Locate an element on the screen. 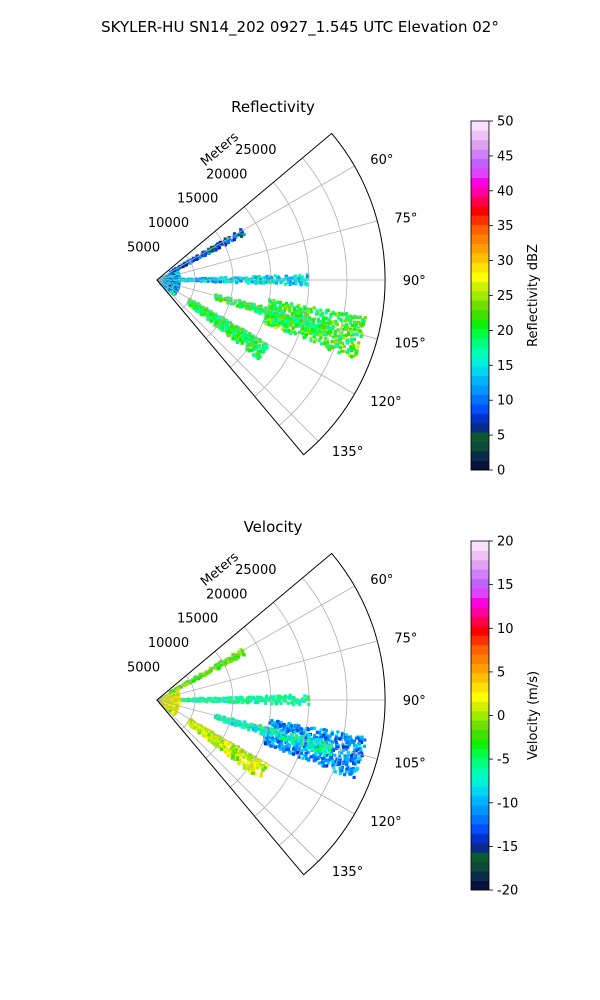  colorbar-label: Reflectivity dBZ is located at coordinates (533, 295).